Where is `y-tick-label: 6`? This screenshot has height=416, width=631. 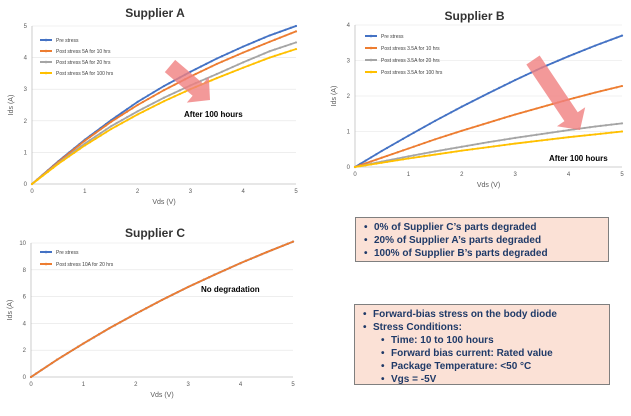
y-tick-label: 6 is located at coordinates (25, 298).